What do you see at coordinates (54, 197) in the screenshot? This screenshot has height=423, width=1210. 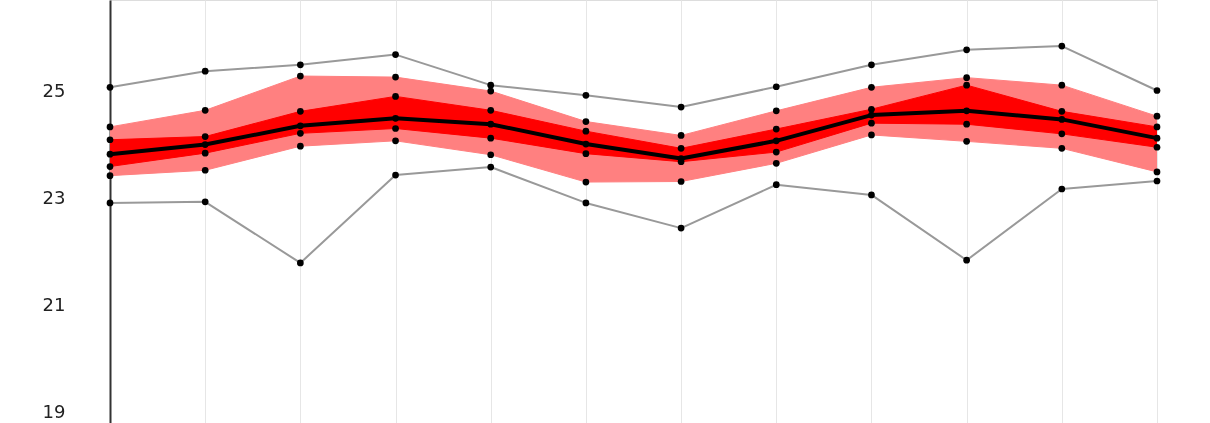 I see `y-tick-label: 23` at bounding box center [54, 197].